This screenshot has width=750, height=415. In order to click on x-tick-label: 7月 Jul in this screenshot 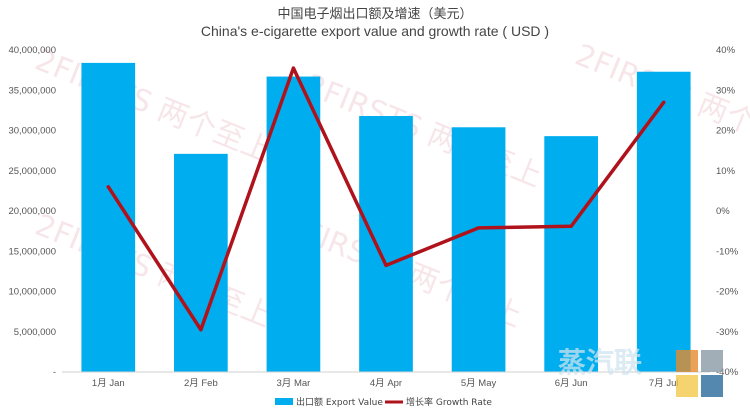, I will do `click(664, 383)`.